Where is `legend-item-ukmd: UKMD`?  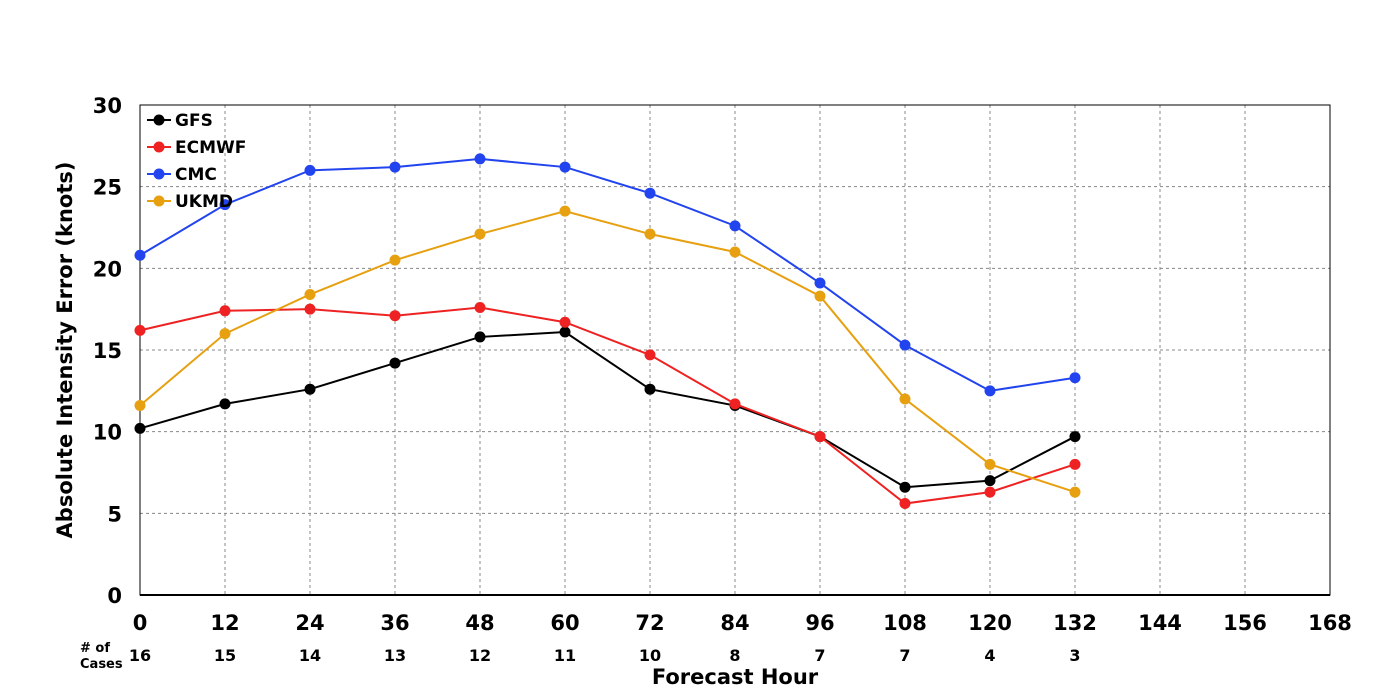
legend-item-ukmd: UKMD is located at coordinates (190, 202).